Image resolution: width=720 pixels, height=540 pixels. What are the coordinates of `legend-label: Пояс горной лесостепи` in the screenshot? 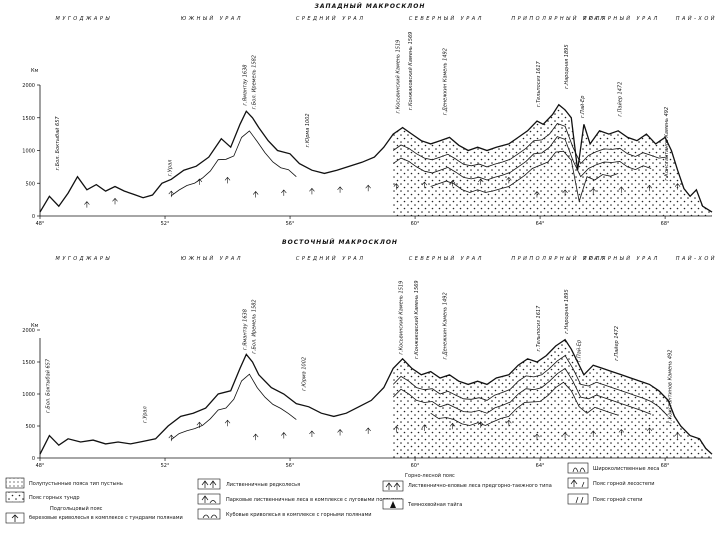 It's located at (624, 483).